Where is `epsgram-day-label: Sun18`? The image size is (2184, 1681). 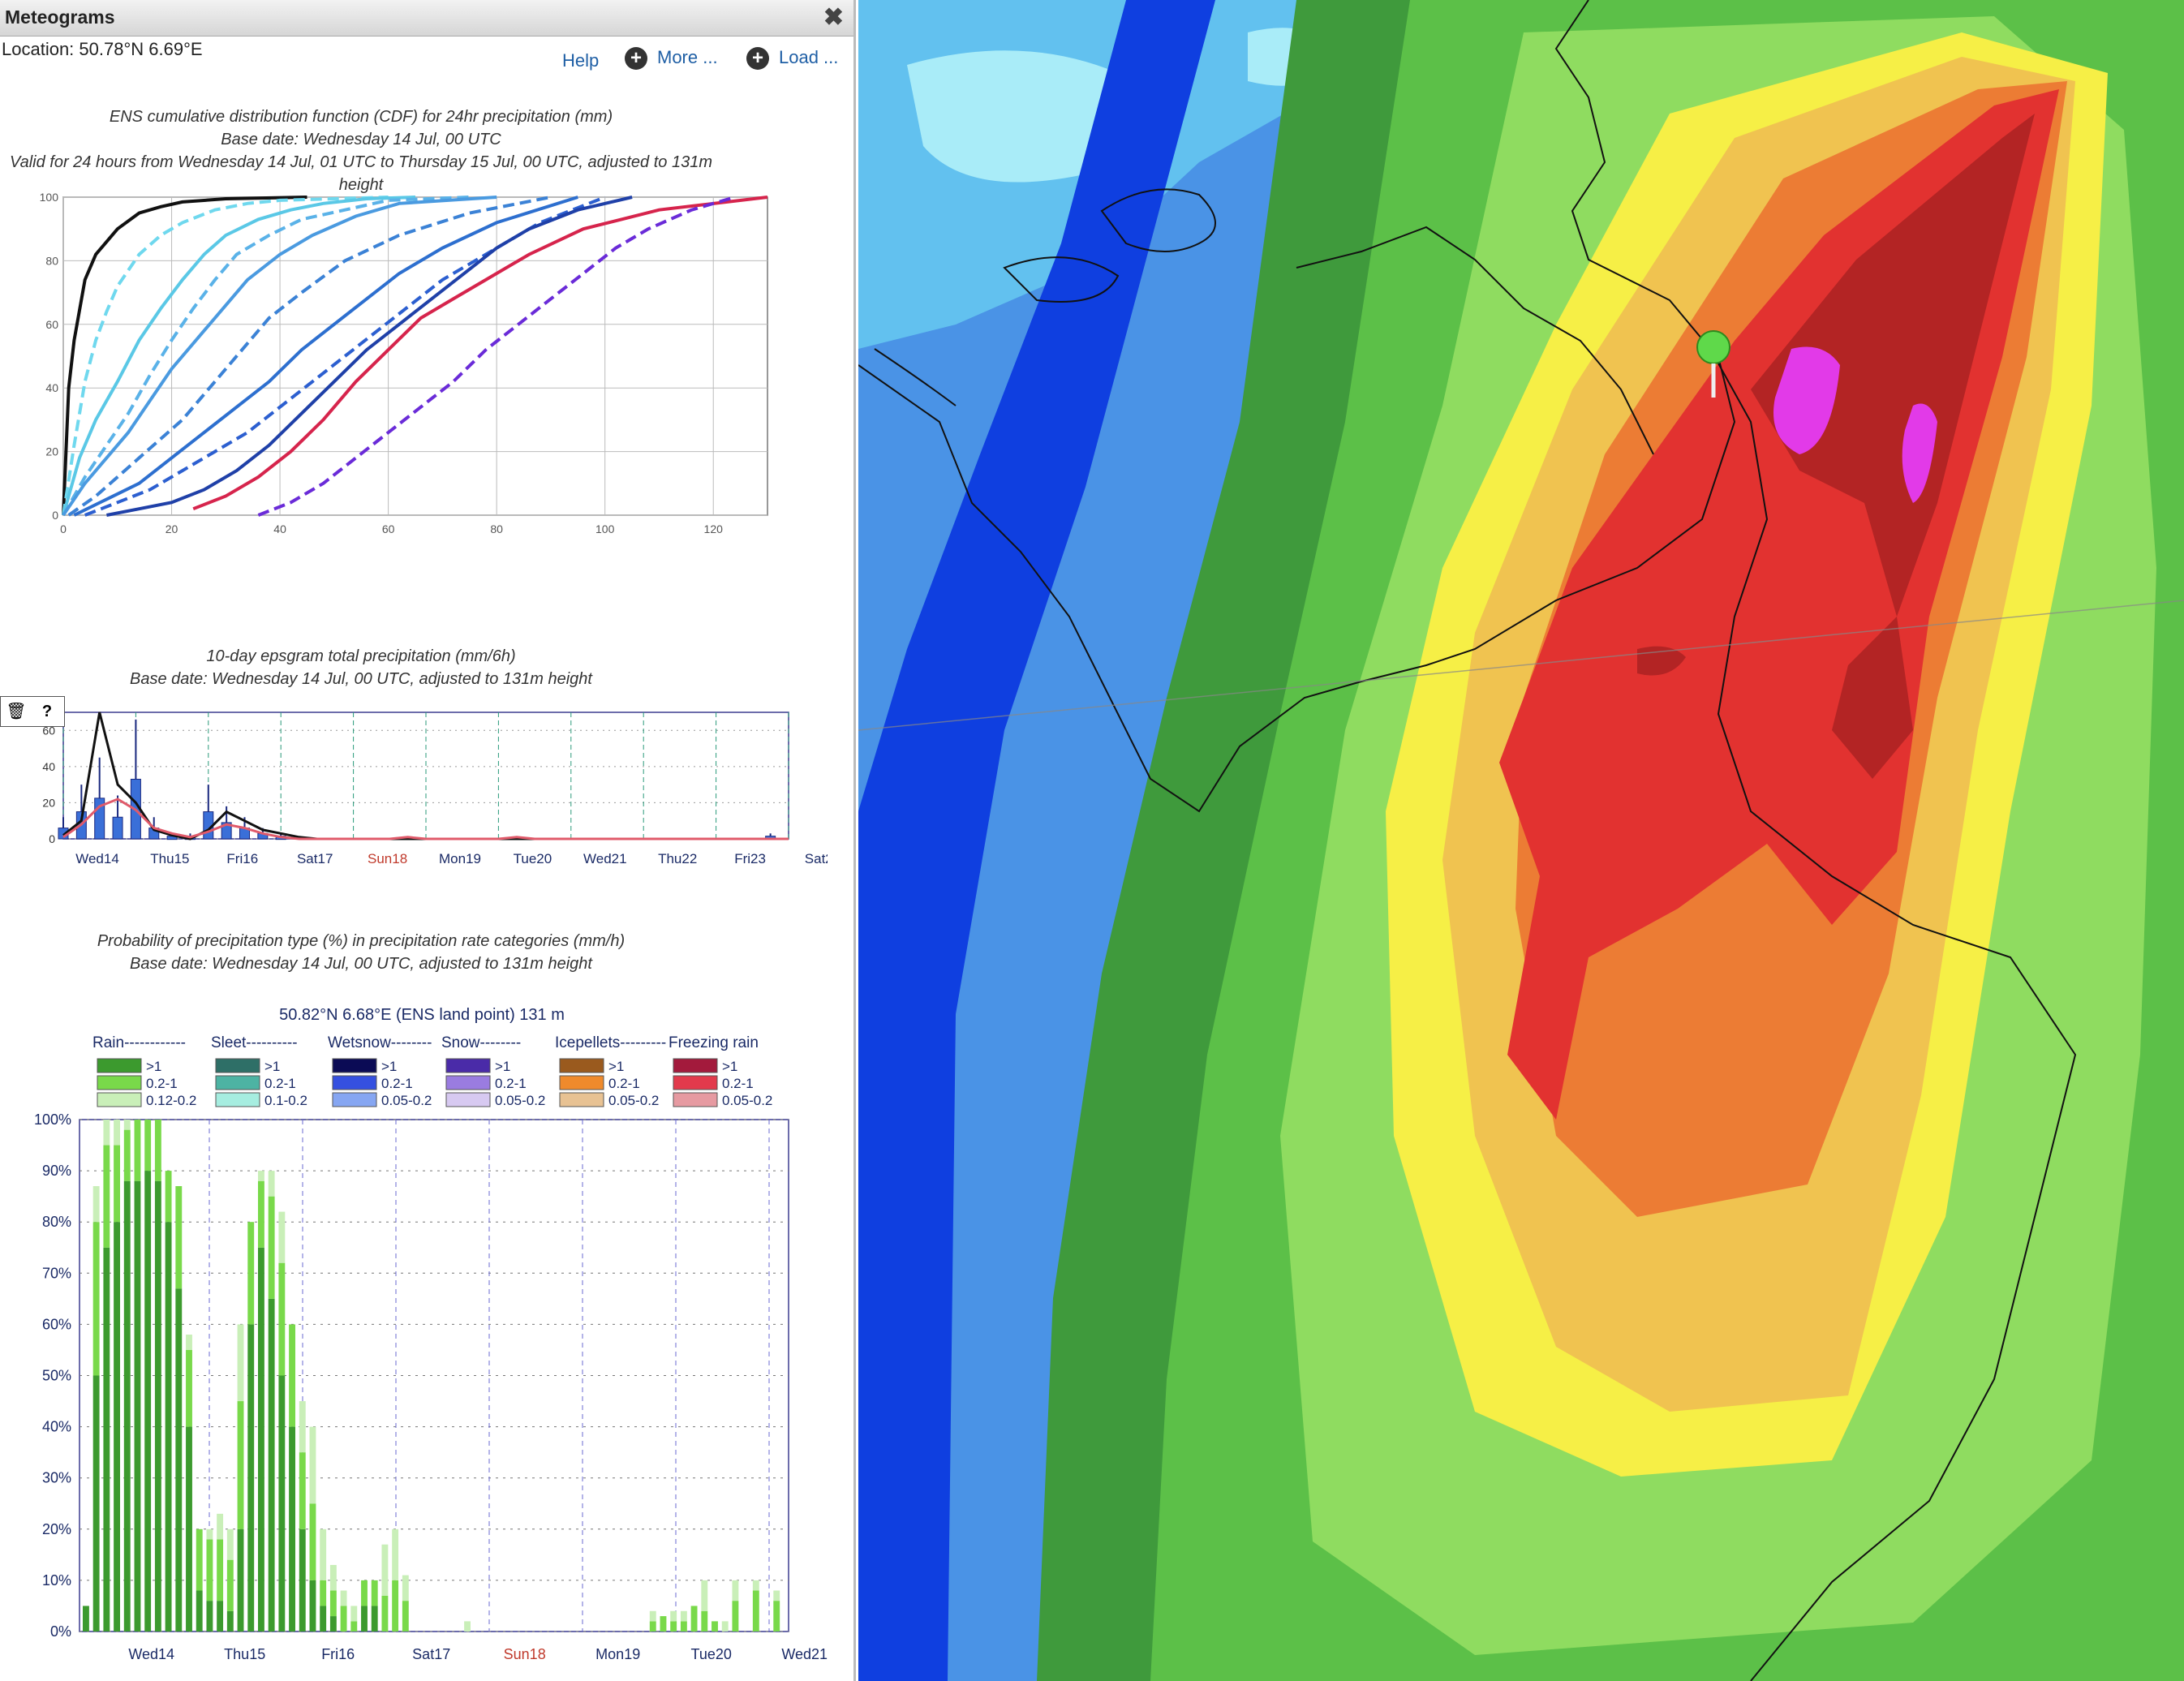
epsgram-day-label: Sun18 is located at coordinates (387, 858).